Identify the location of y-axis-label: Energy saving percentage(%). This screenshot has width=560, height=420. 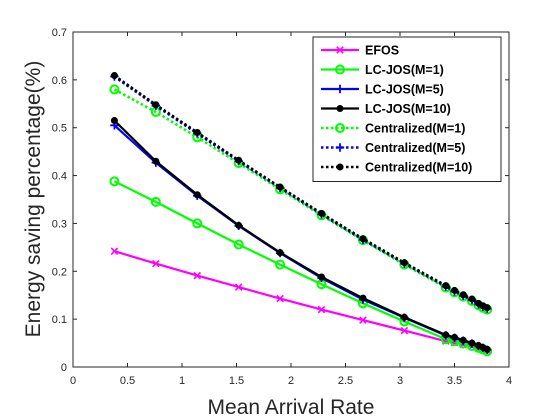
(33, 199).